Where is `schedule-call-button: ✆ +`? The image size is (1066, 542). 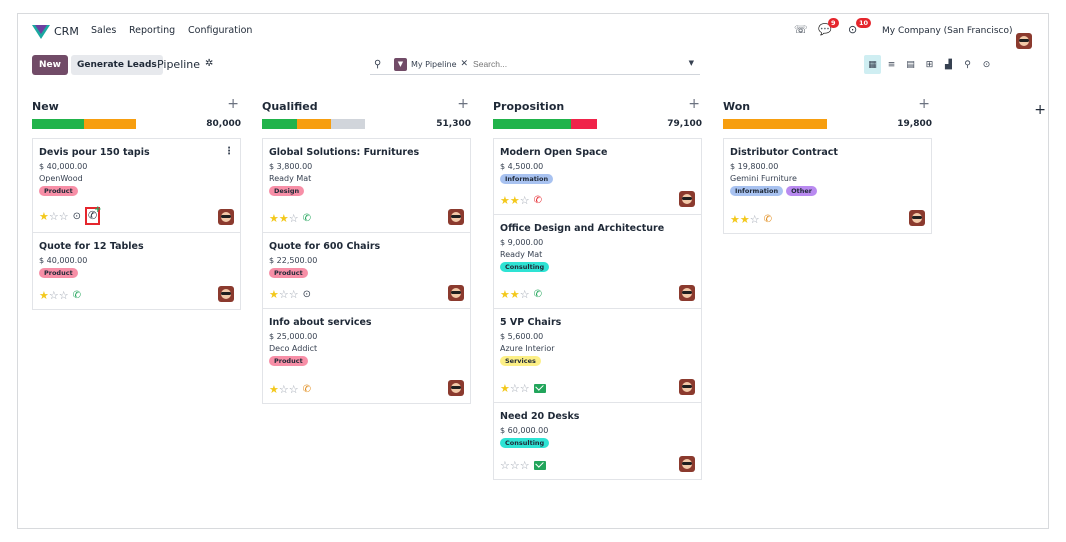
schedule-call-button: ✆ + is located at coordinates (93, 215).